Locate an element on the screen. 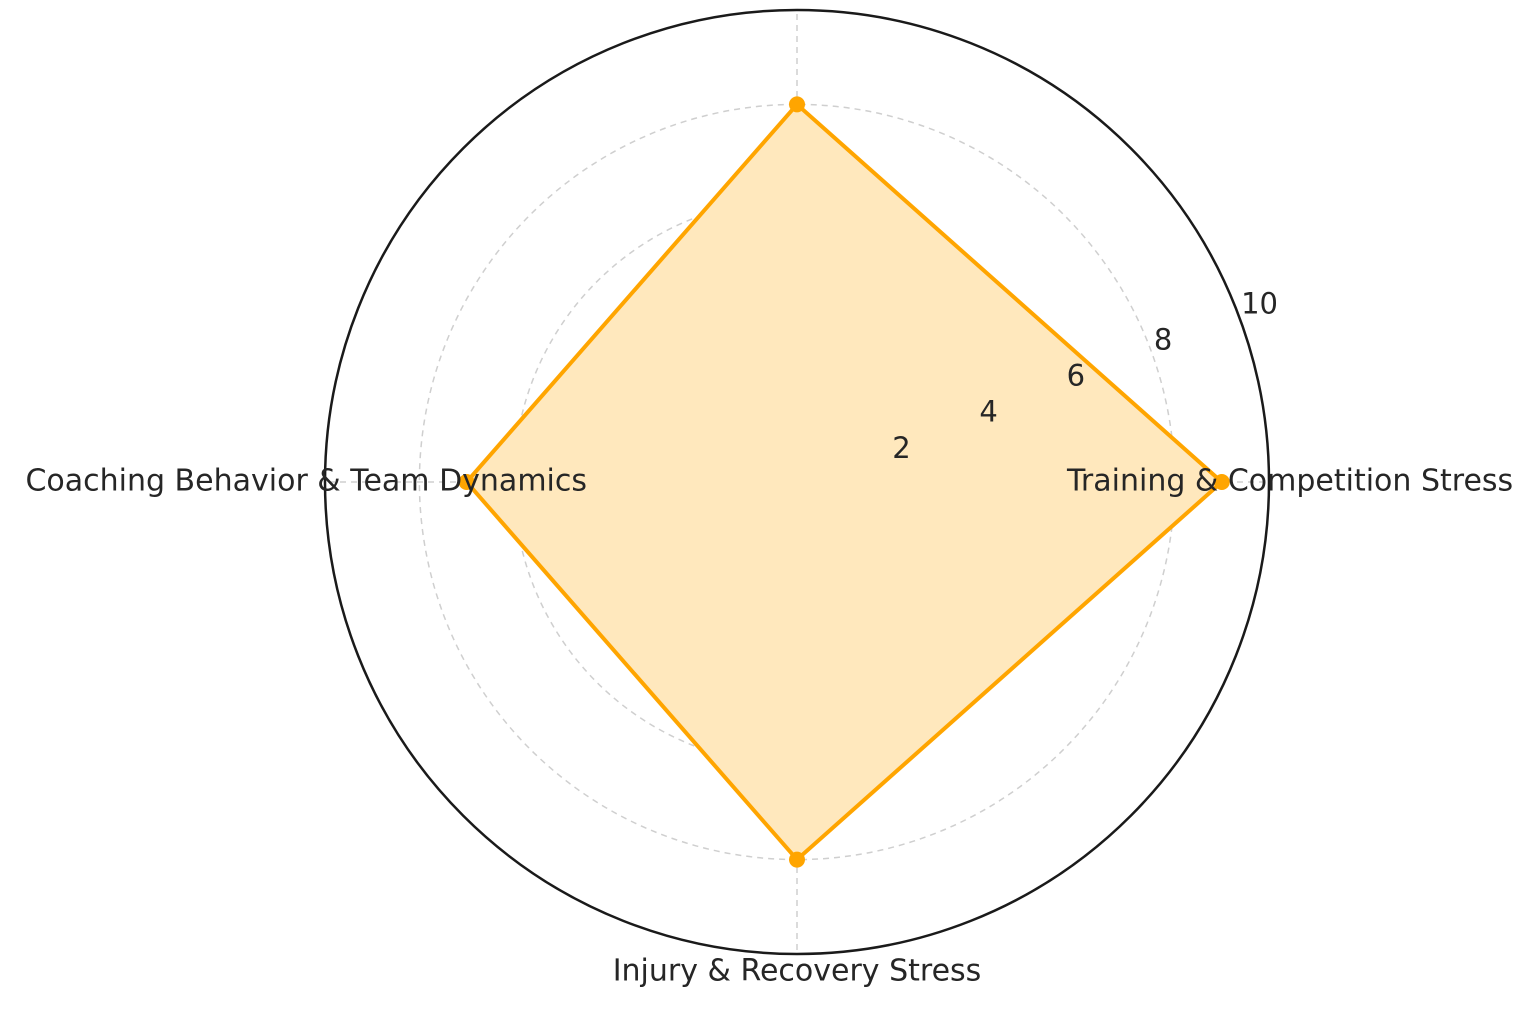 The height and width of the screenshot is (1009, 1535). category-label-3: Injury & Recovery Stress is located at coordinates (797, 971).